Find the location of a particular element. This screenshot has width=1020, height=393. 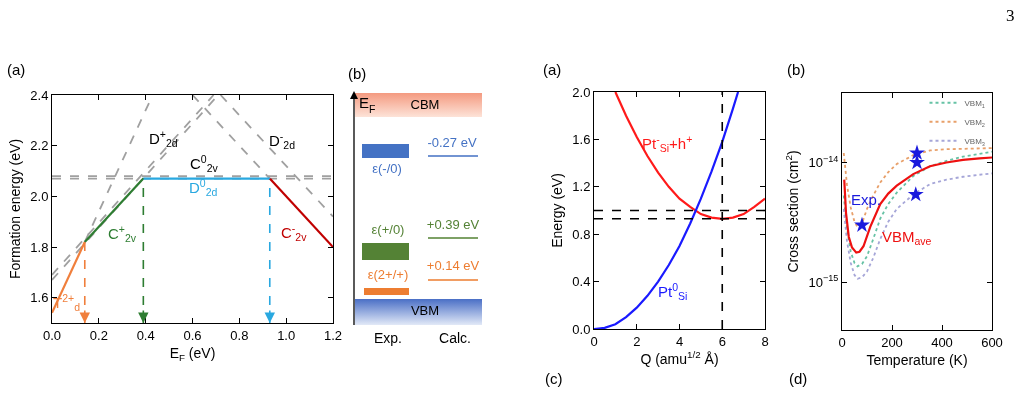

legend-label: VBM$_{2}$ is located at coordinates (974, 122).